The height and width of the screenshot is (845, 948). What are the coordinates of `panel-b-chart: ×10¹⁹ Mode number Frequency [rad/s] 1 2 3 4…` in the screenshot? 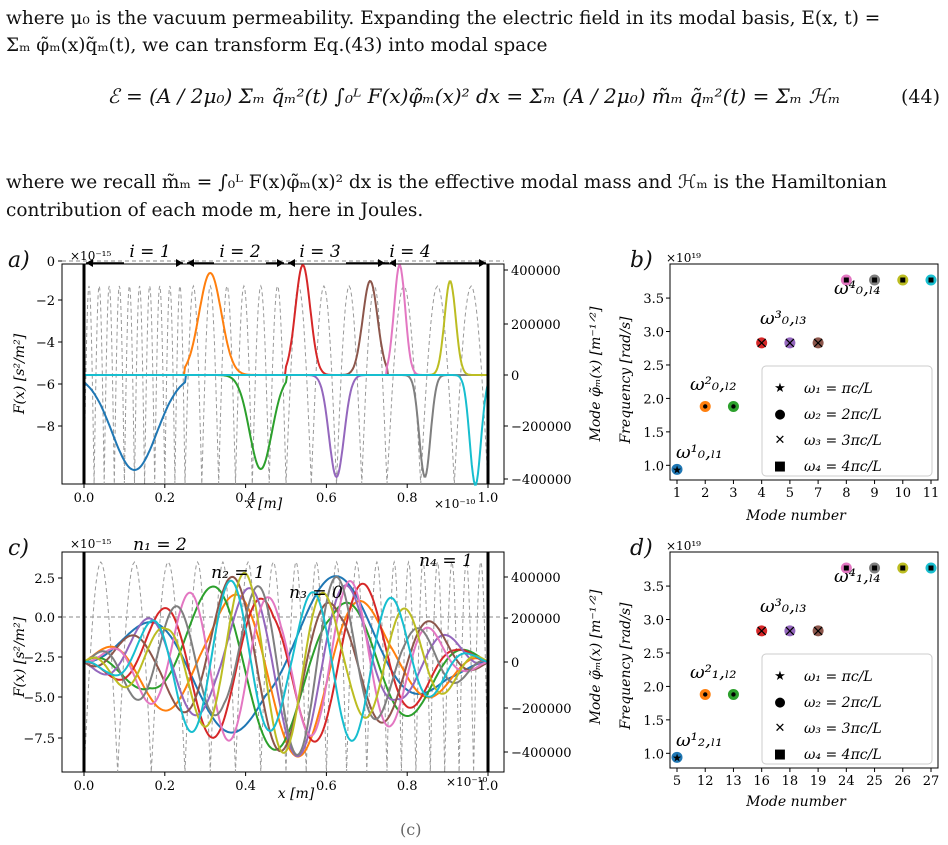 It's located at (778, 387).